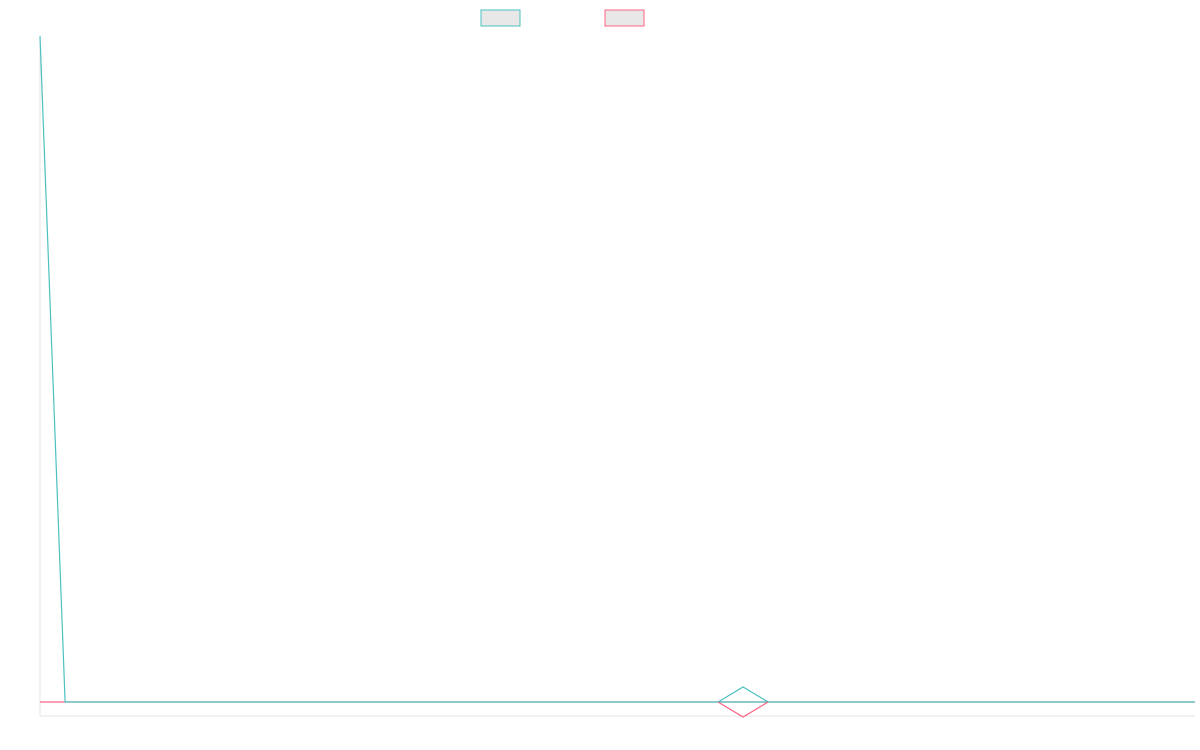  Describe the element at coordinates (562, 18) in the screenshot. I see `legend` at that location.